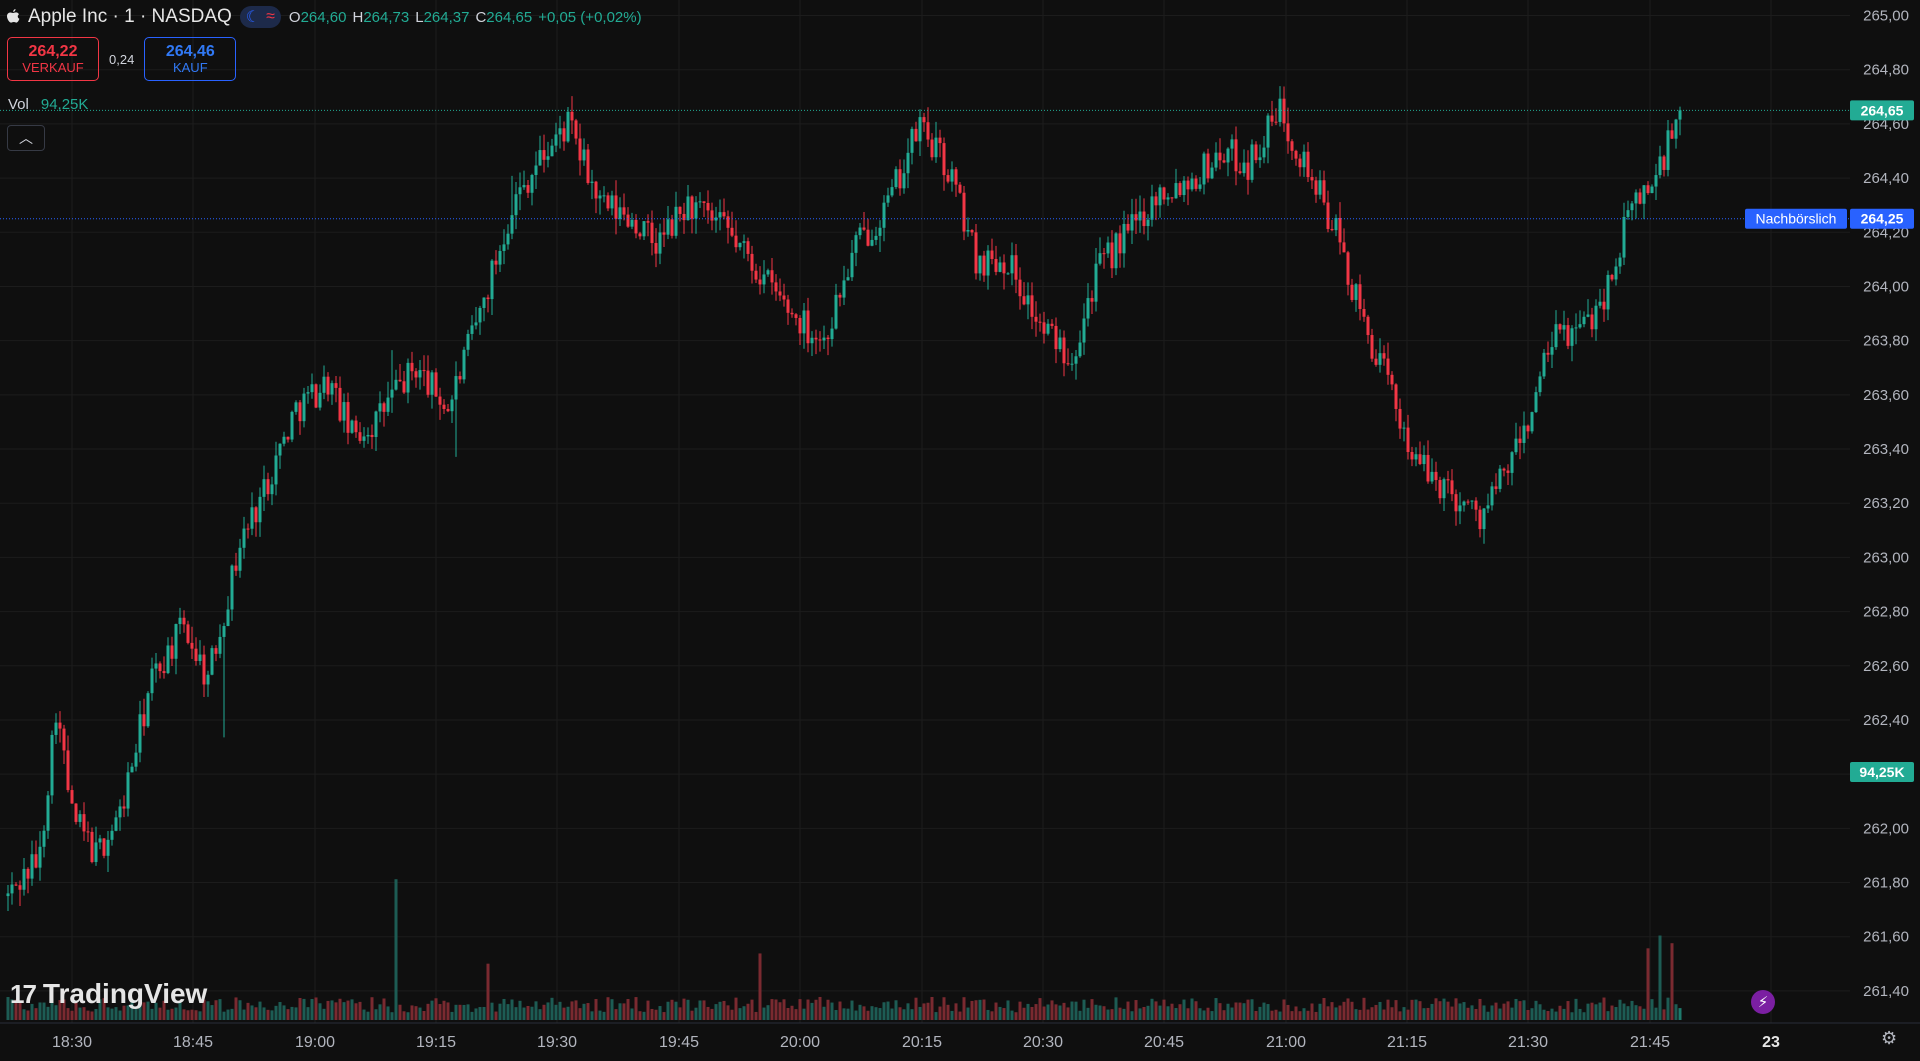 The image size is (1920, 1061). What do you see at coordinates (26, 138) in the screenshot?
I see `collapse-legend-button: ︿` at bounding box center [26, 138].